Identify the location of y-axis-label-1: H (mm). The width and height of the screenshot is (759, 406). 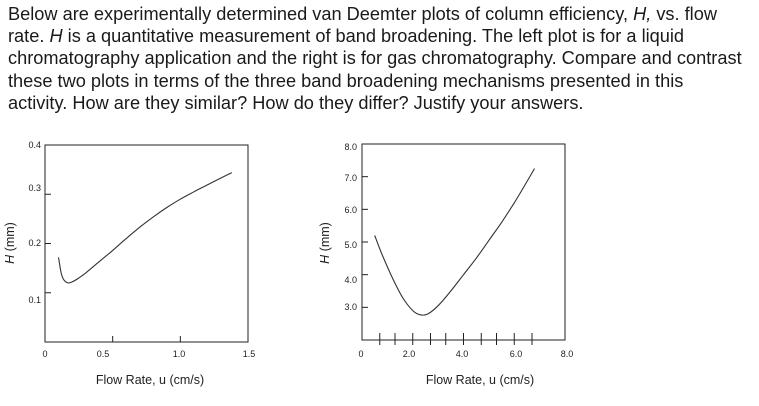
(10, 243).